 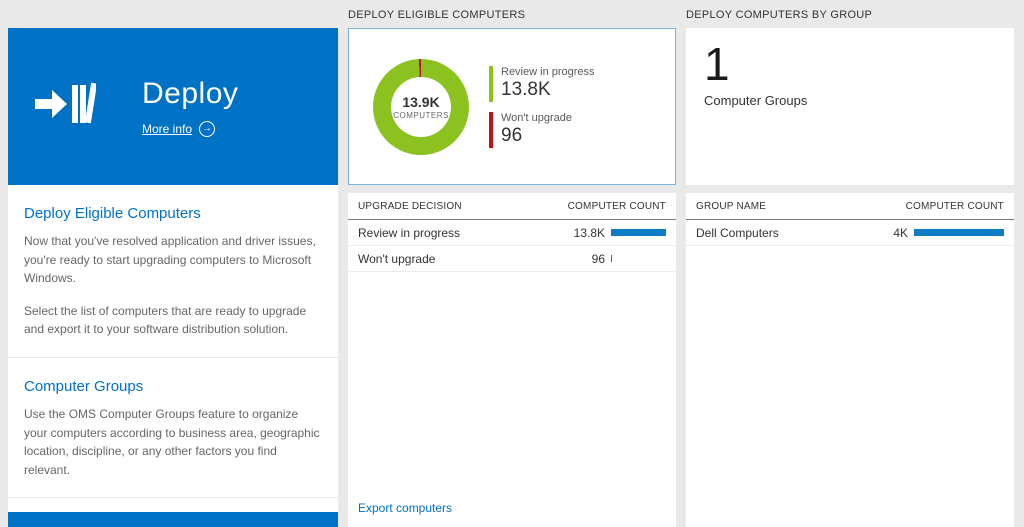 I want to click on table-row-dell-computers: Dell Computers 4K, so click(x=850, y=233).